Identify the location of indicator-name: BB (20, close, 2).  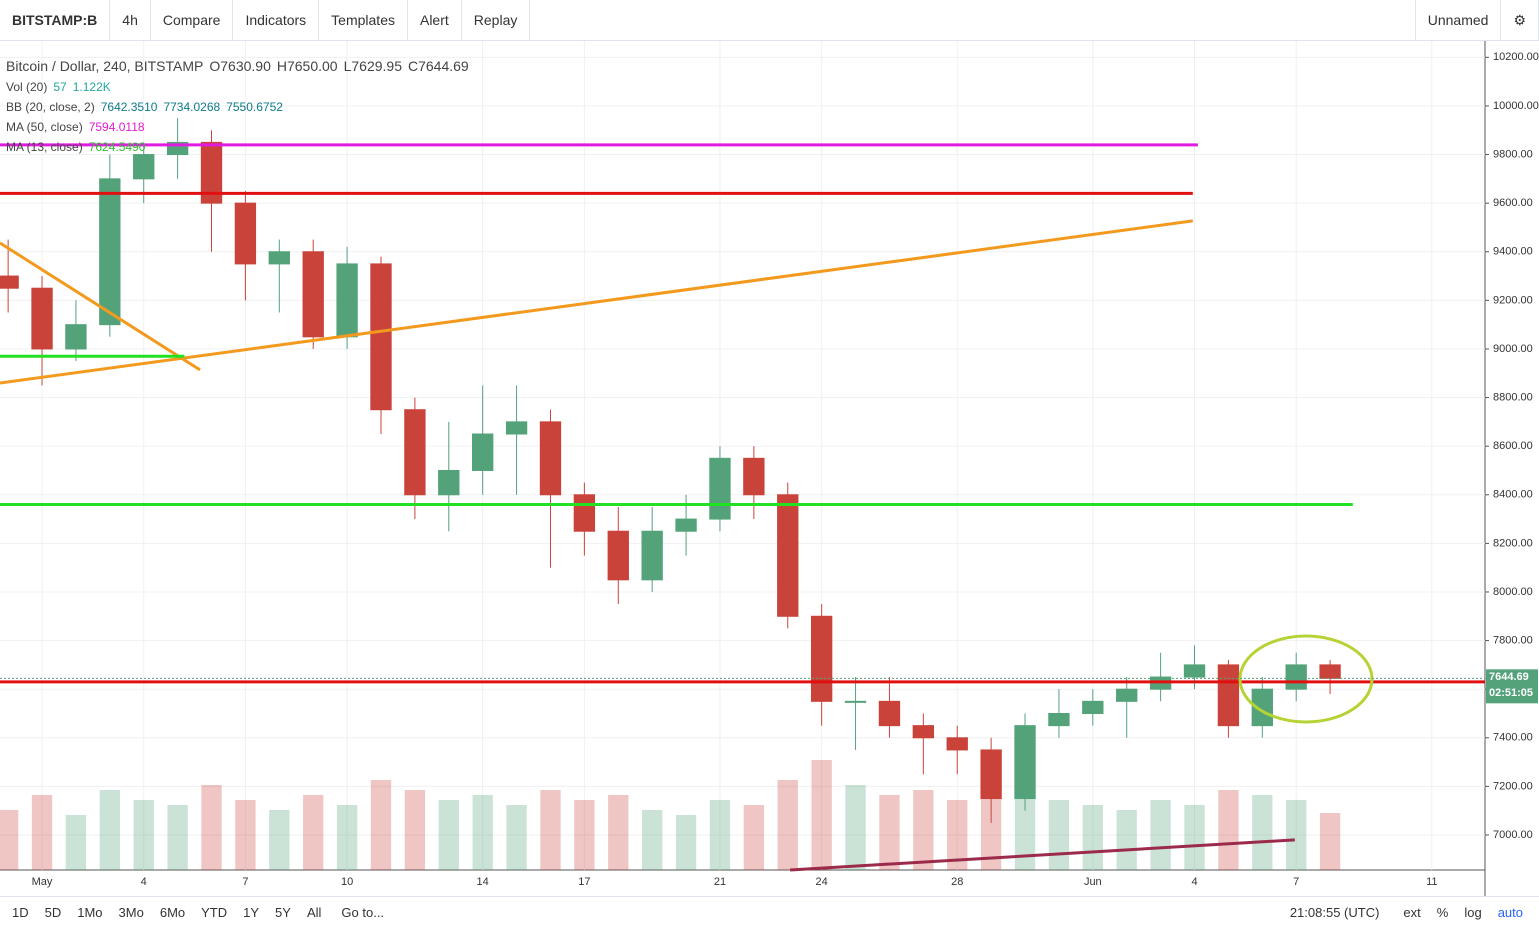
(50, 107).